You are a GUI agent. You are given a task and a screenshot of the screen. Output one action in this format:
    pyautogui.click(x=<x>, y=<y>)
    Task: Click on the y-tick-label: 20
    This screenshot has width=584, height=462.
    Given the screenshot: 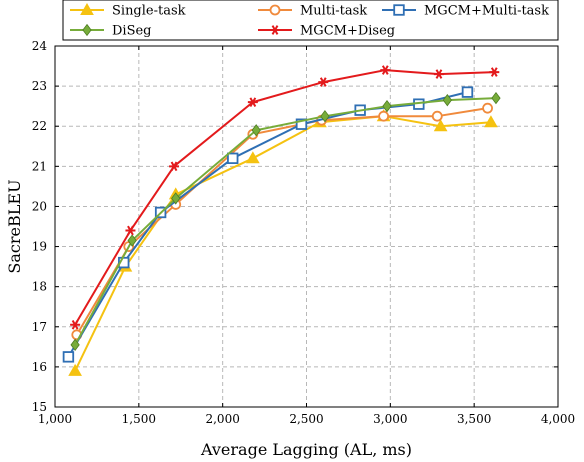 What is the action you would take?
    pyautogui.click(x=39, y=206)
    